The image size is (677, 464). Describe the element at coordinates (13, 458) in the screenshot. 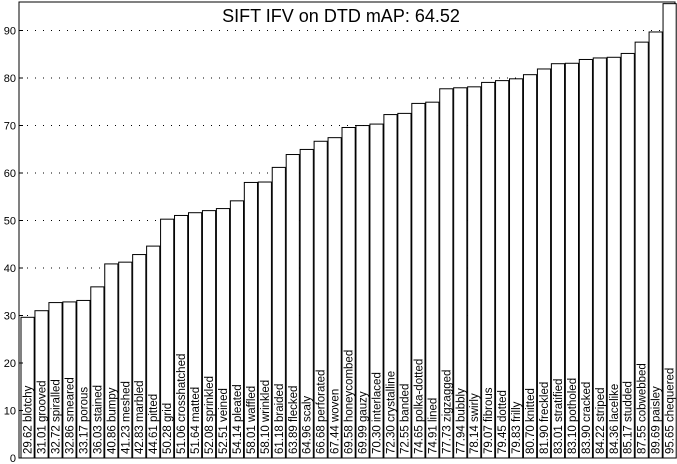

I see `y-tick-label: 0` at that location.